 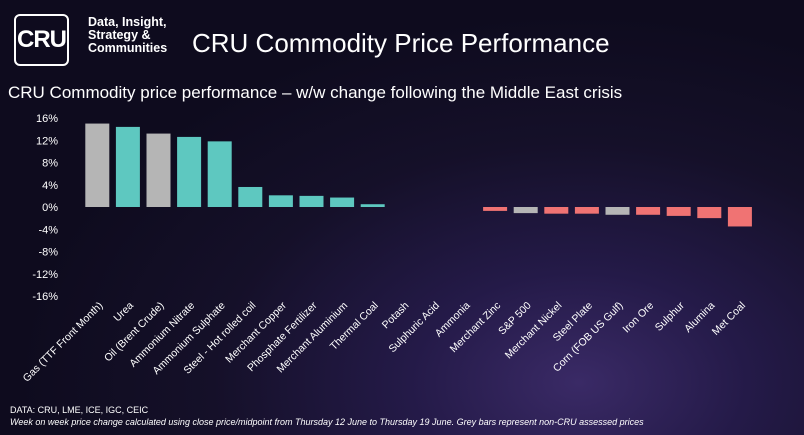 I want to click on y-tick-label: 8%, so click(x=50, y=164).